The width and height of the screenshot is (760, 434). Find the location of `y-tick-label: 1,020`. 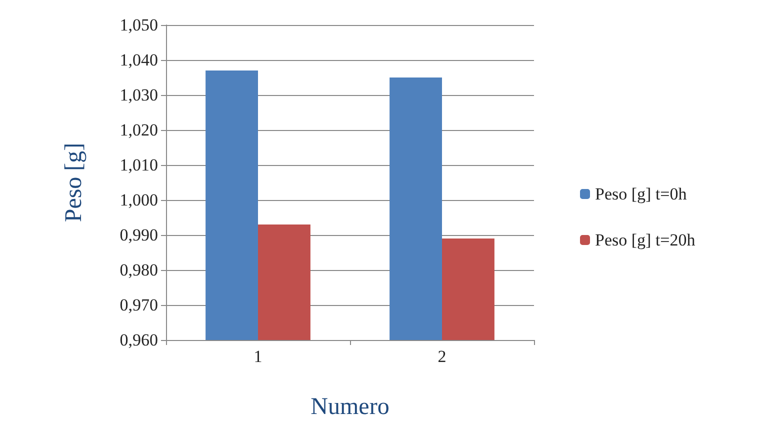

y-tick-label: 1,020 is located at coordinates (139, 130).